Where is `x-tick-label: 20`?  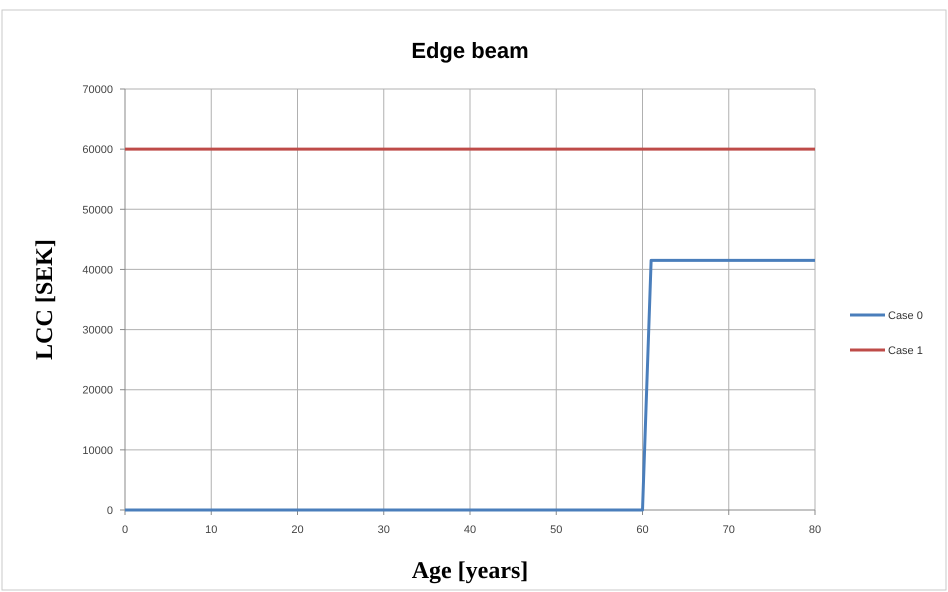 x-tick-label: 20 is located at coordinates (297, 530).